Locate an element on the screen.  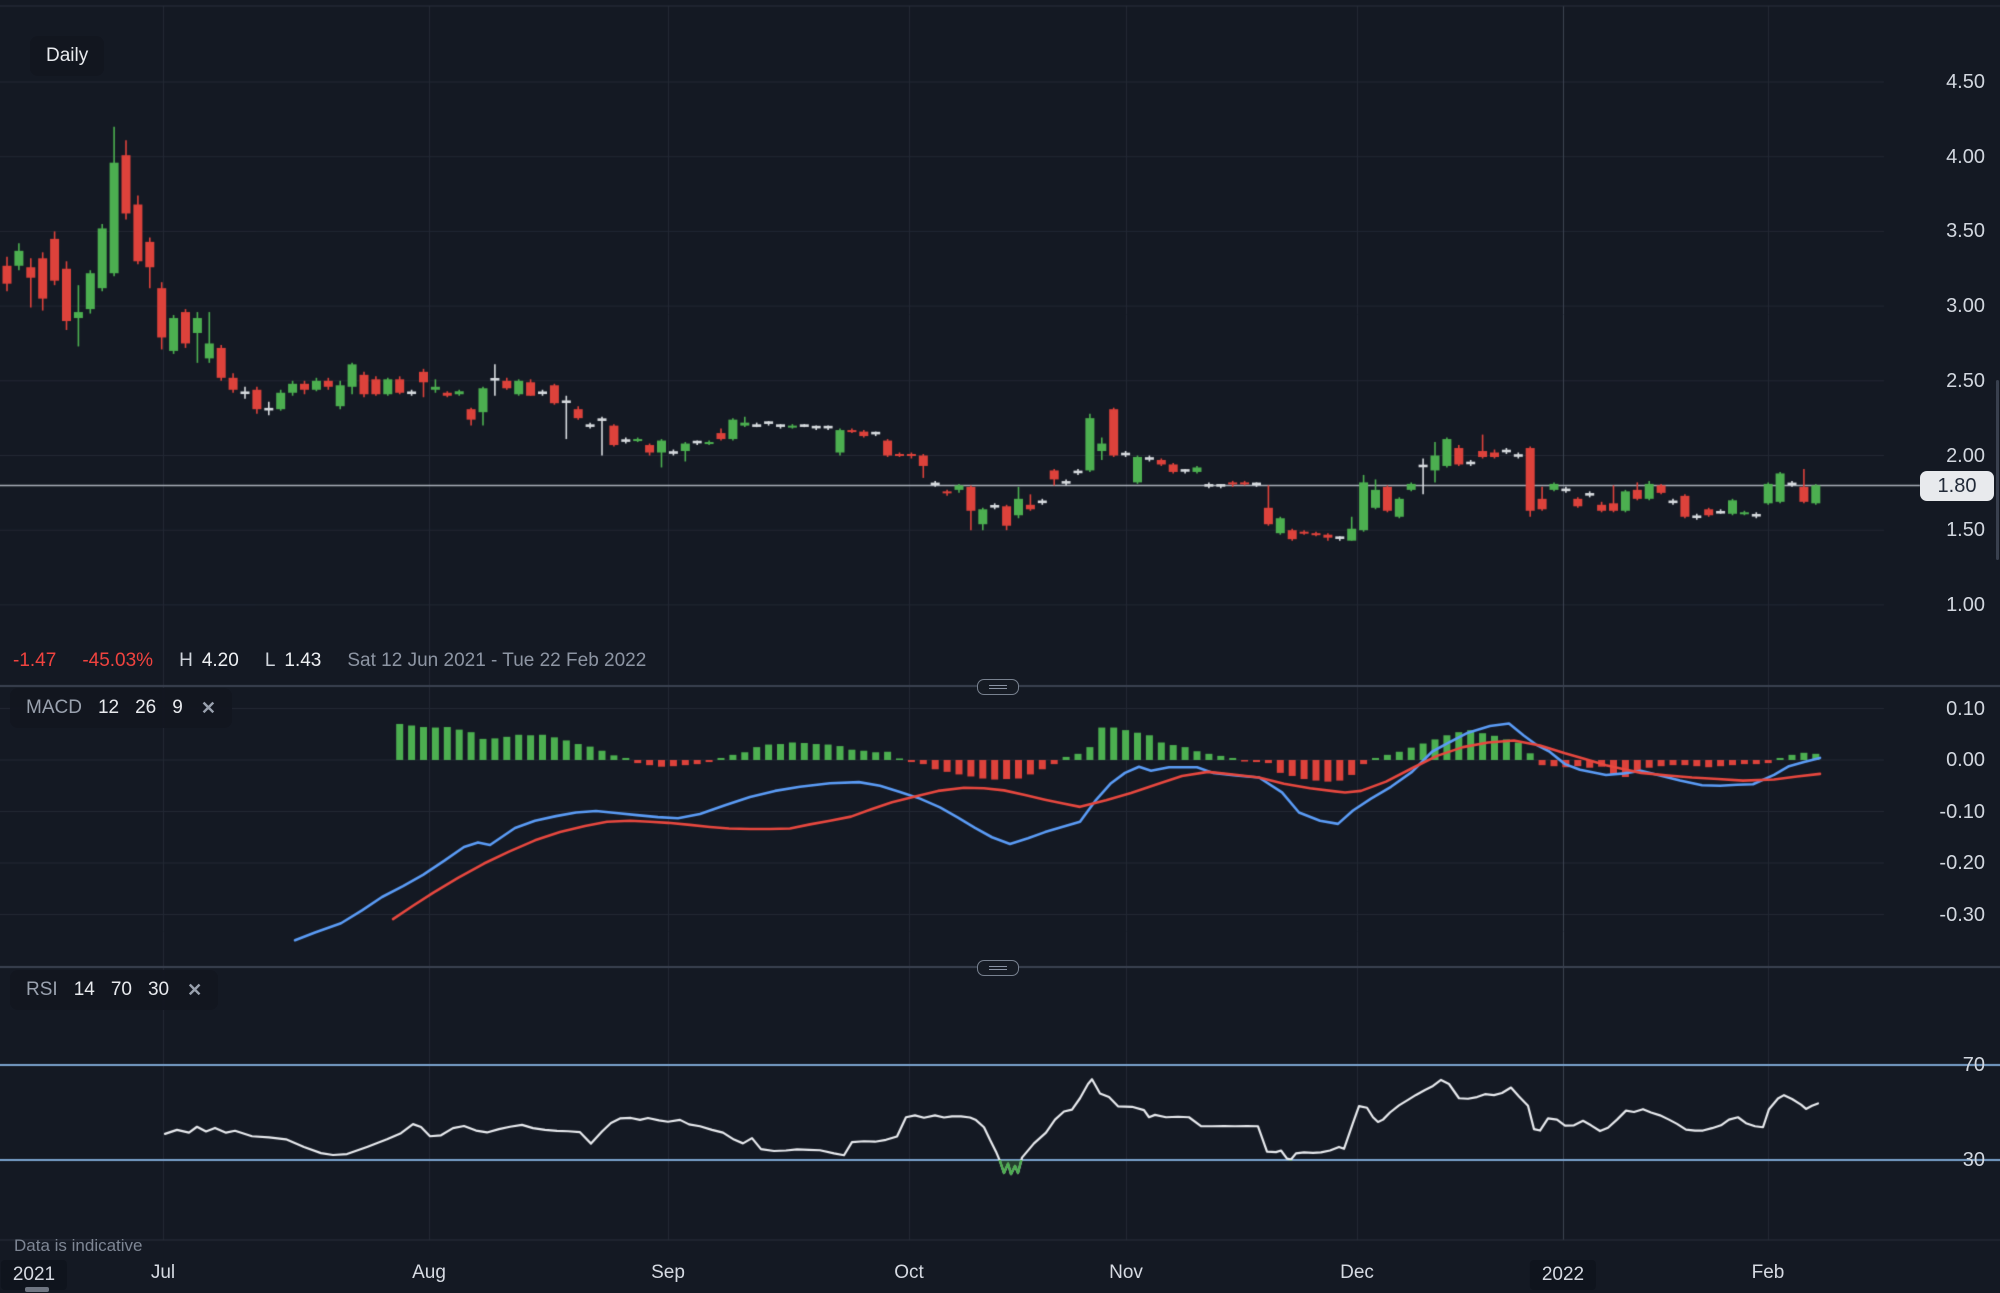
price-tick-label: 2.50 is located at coordinates (1965, 380).